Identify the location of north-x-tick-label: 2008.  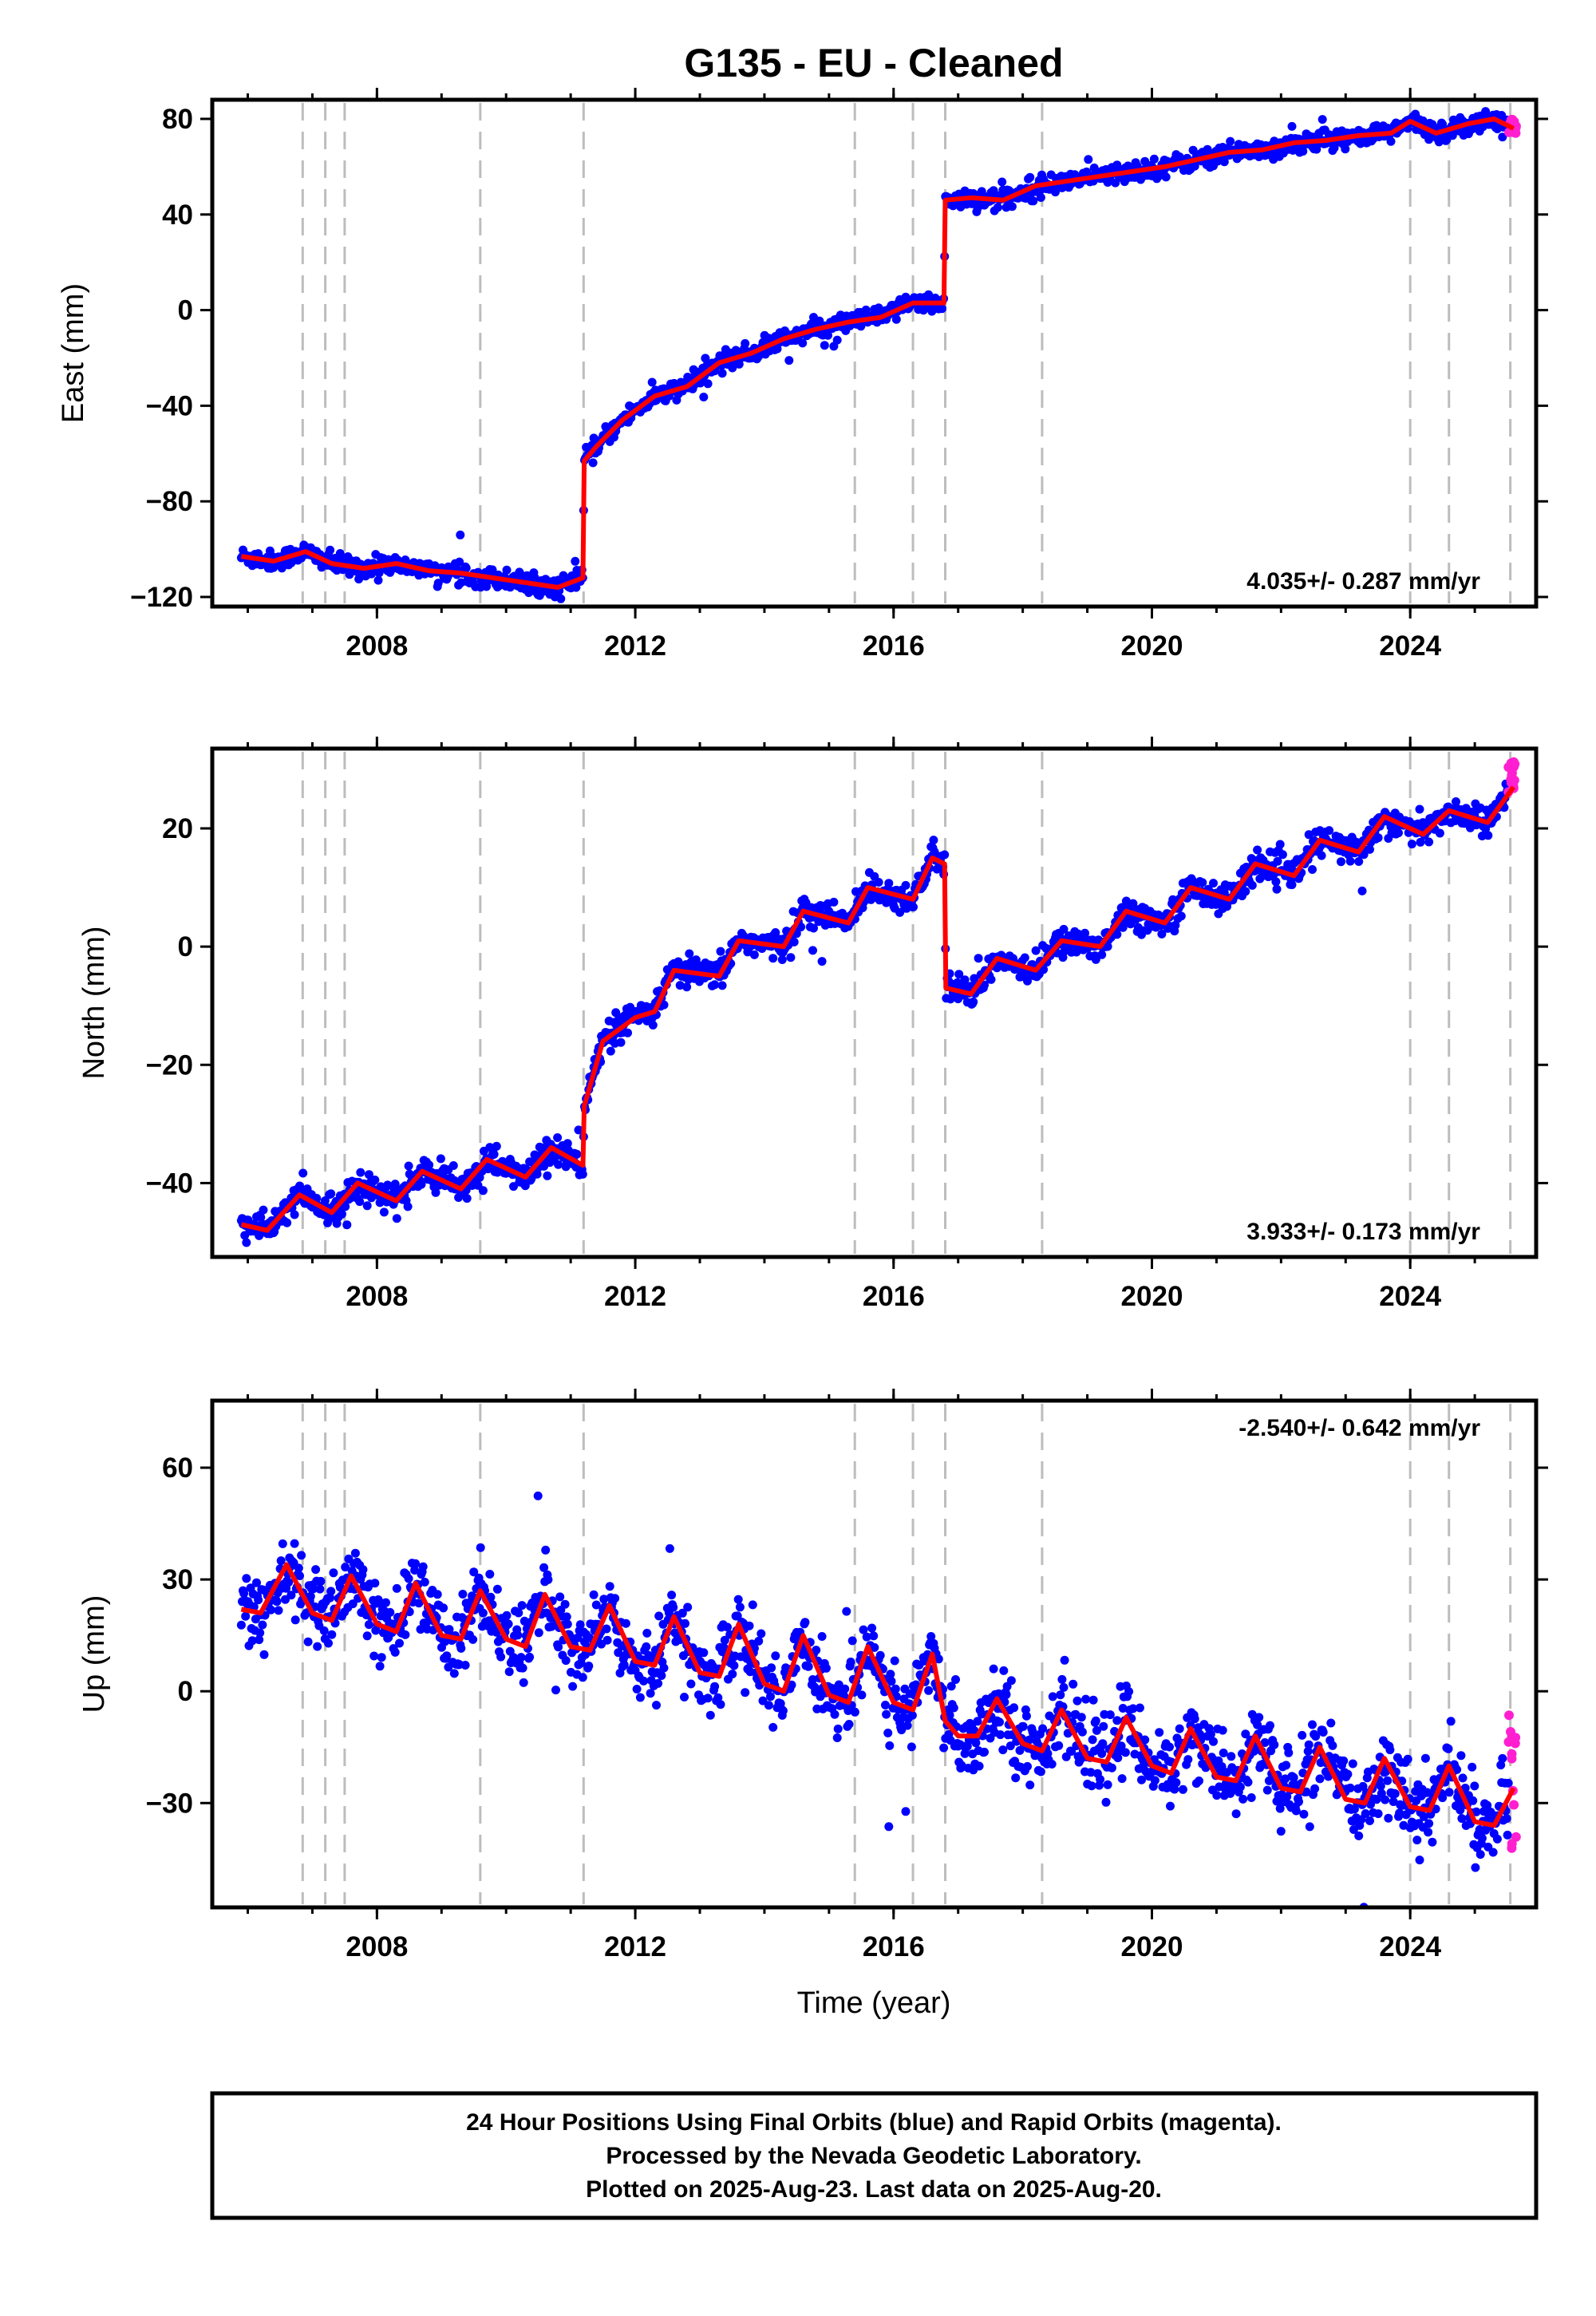
(377, 1296).